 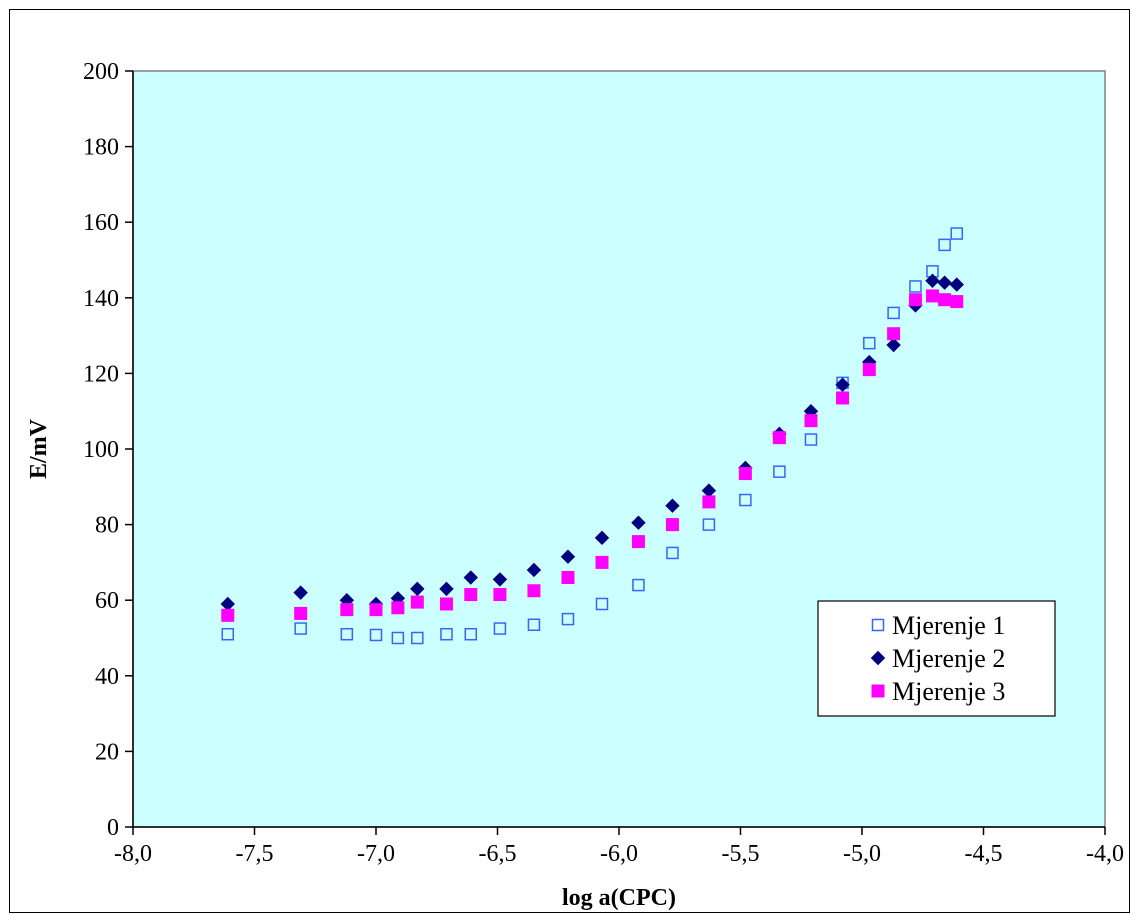 I want to click on legend-item-3: Mjerenje 3, so click(x=938, y=691).